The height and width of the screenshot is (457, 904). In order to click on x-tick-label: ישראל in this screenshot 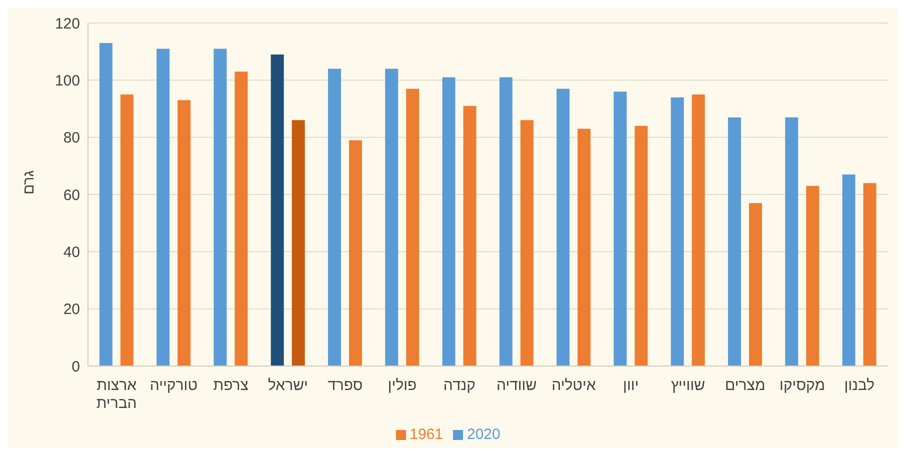, I will do `click(288, 385)`.